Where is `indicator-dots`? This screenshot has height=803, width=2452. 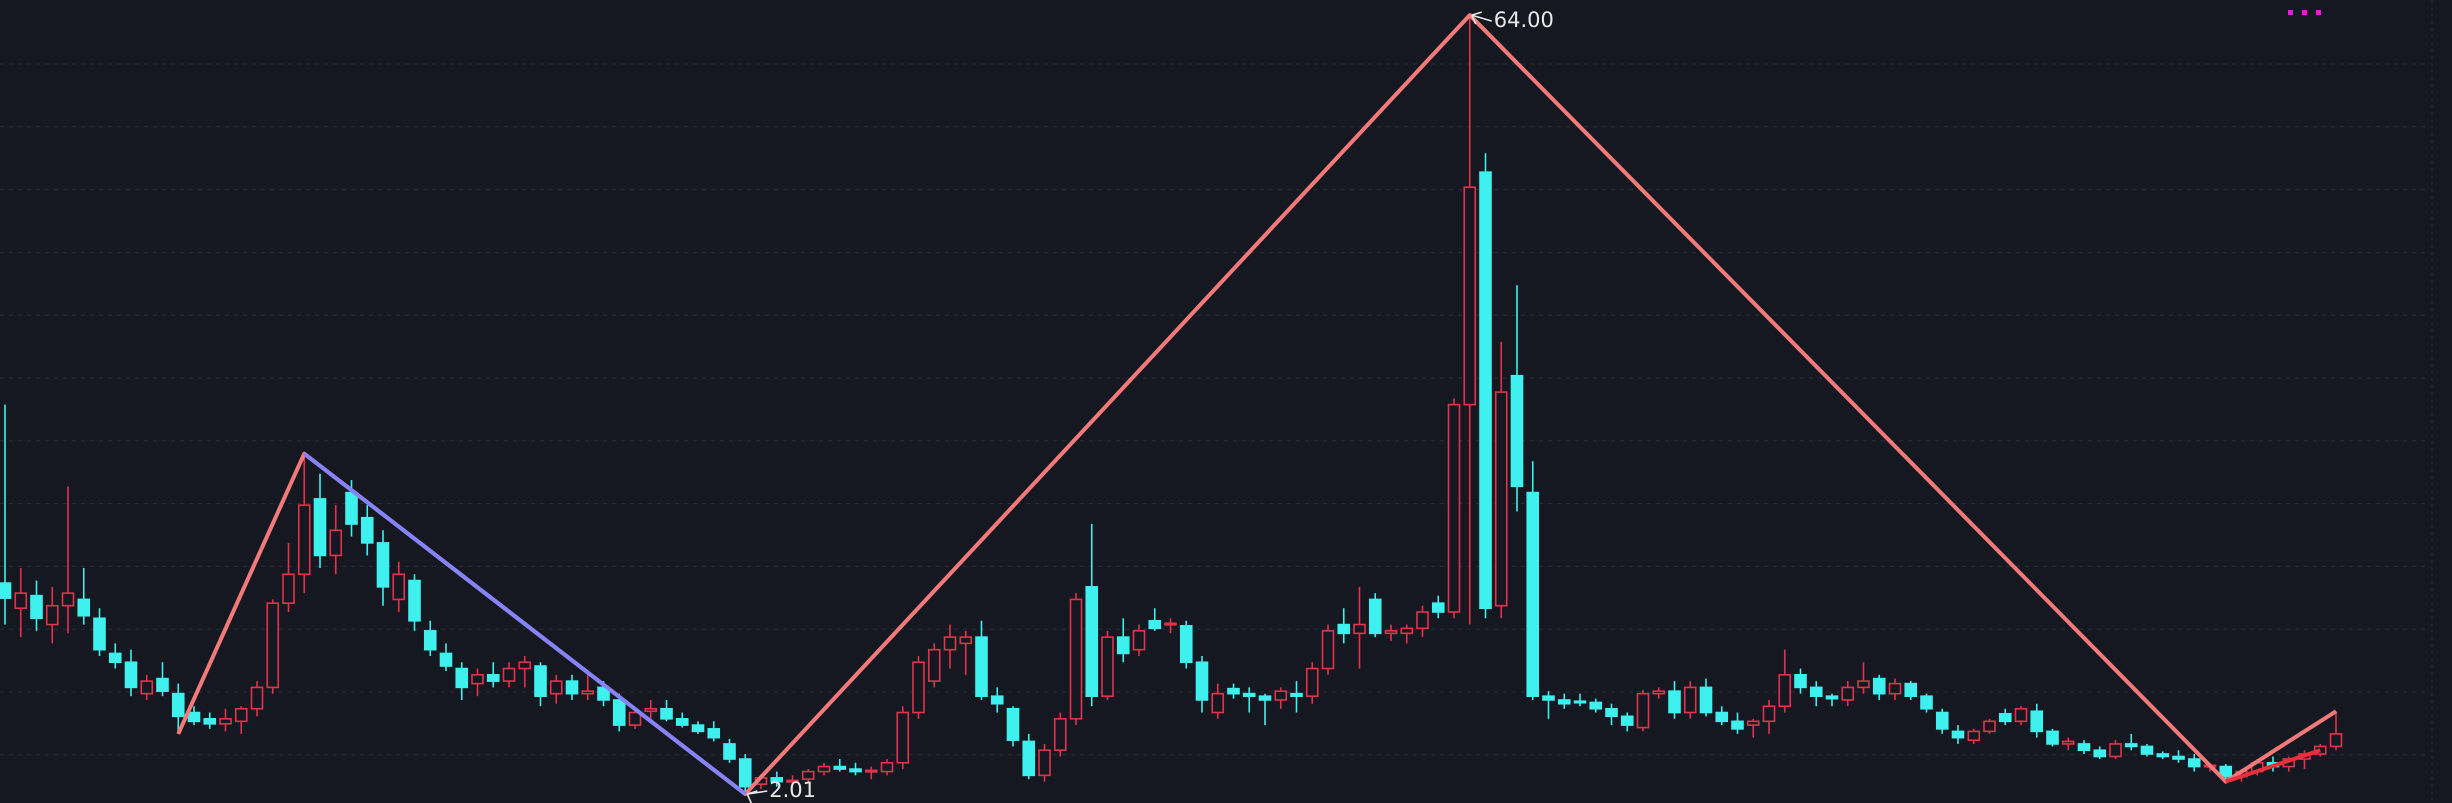
indicator-dots is located at coordinates (2304, 12).